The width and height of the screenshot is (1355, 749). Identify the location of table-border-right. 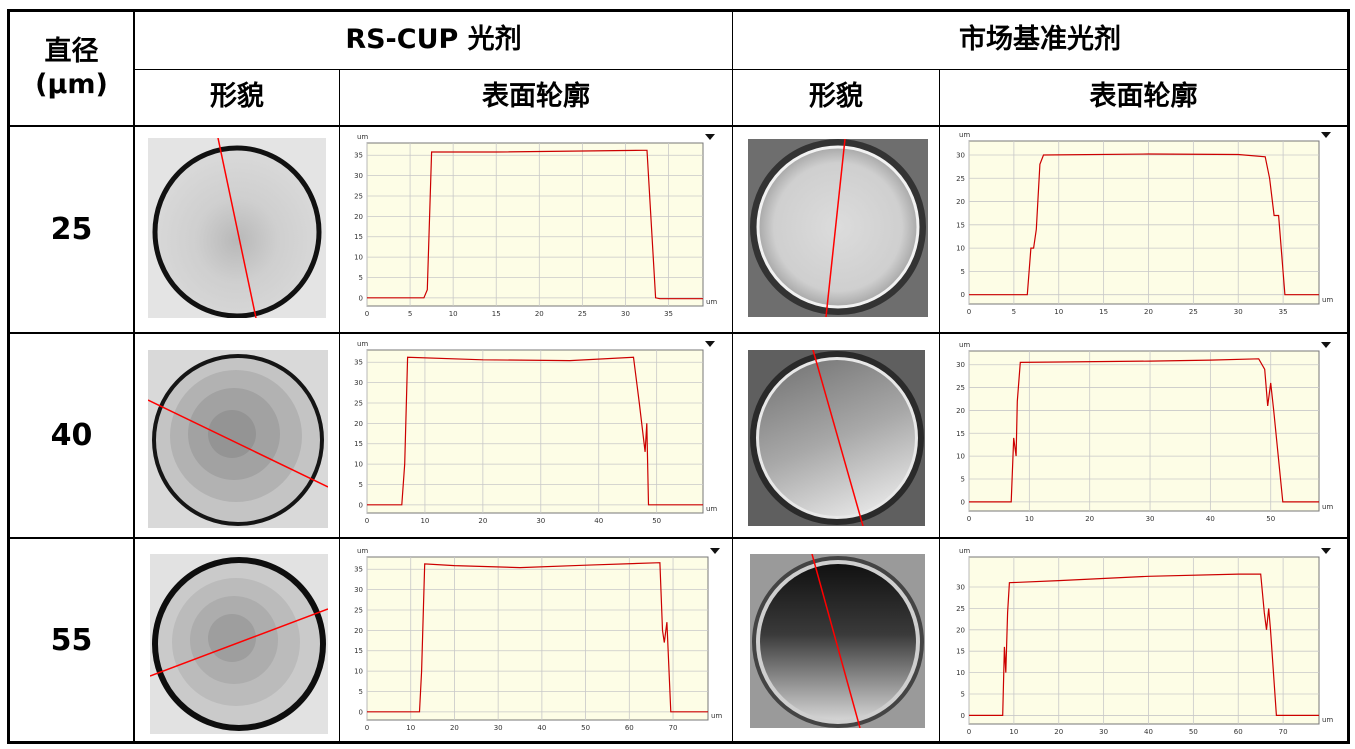
(1348, 376).